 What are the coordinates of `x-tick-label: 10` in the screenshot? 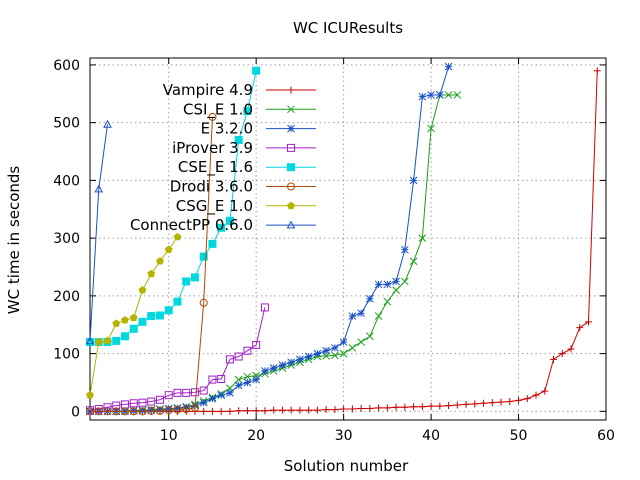 It's located at (169, 436).